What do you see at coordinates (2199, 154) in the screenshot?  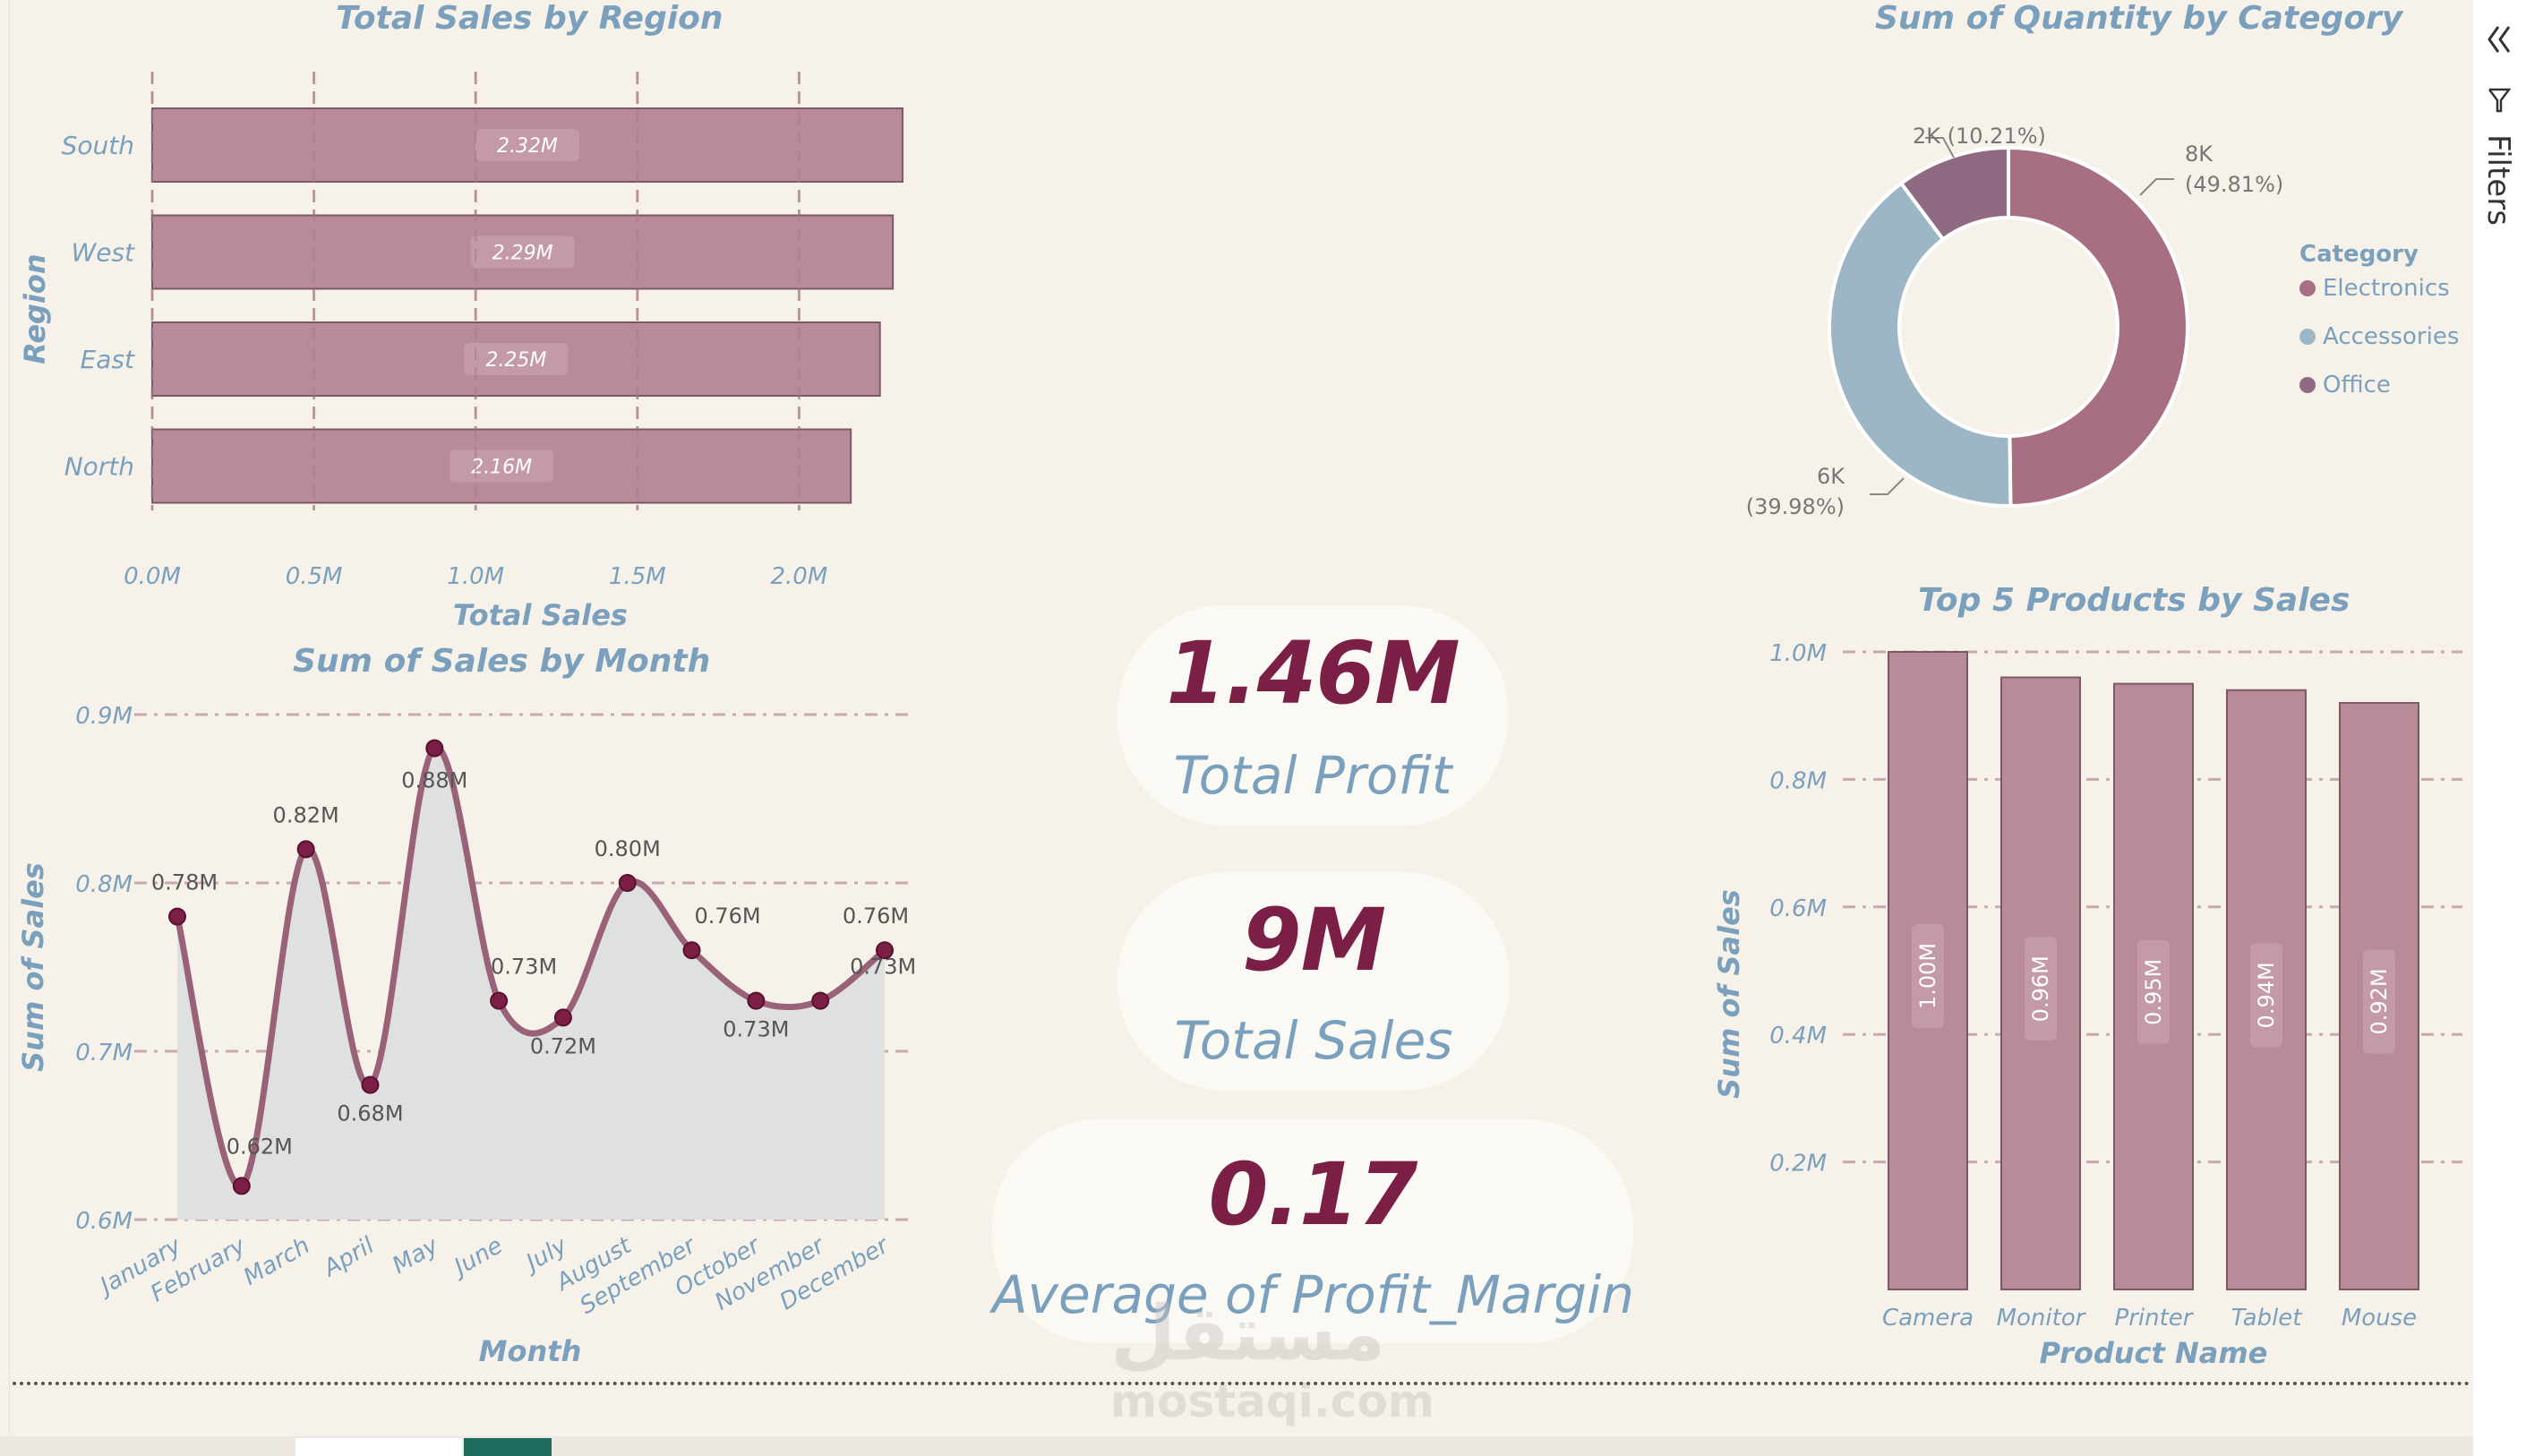 I see `slice-label: 8K` at bounding box center [2199, 154].